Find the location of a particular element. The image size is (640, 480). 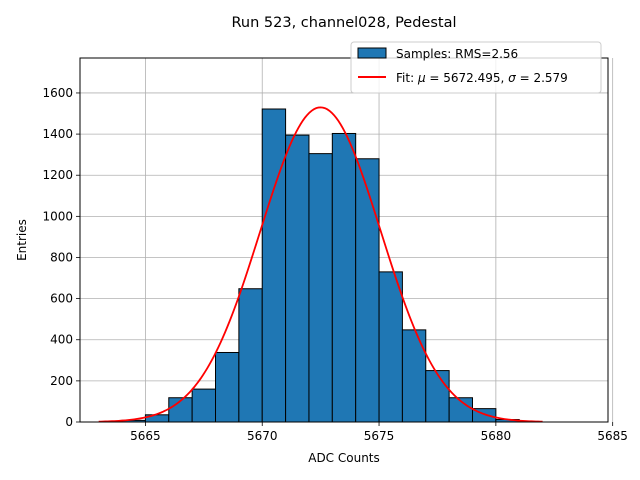

x-axis-ticks: 5665 5670 5675 5680 5685 is located at coordinates (379, 432).